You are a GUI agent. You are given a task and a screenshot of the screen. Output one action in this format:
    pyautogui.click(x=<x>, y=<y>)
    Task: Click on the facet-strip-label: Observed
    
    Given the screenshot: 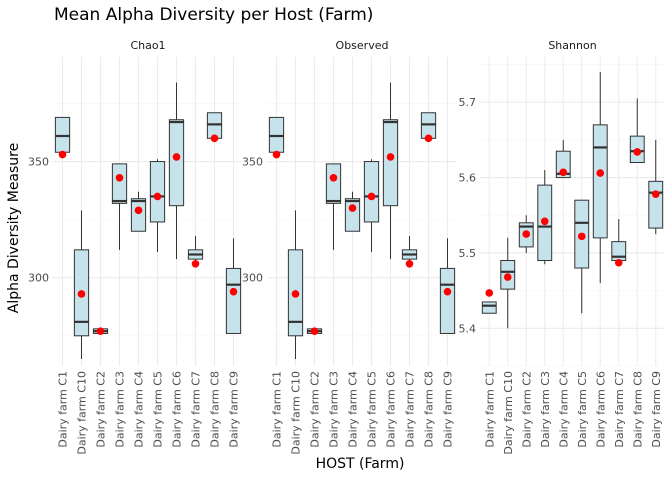 What is the action you would take?
    pyautogui.click(x=362, y=45)
    